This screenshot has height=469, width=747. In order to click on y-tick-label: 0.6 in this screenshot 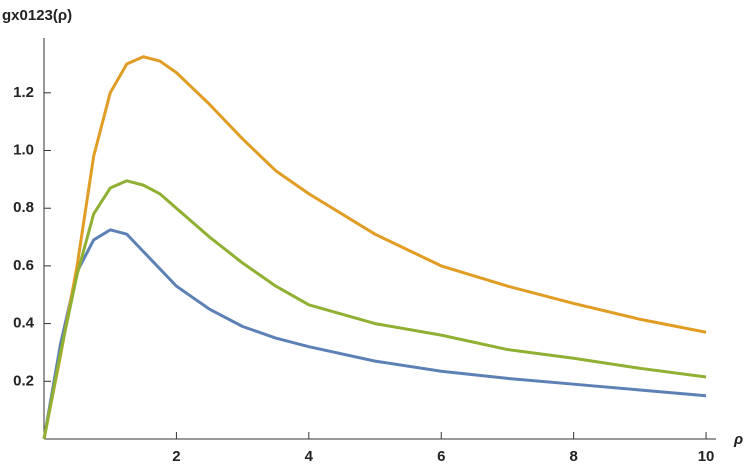, I will do `click(23, 265)`.